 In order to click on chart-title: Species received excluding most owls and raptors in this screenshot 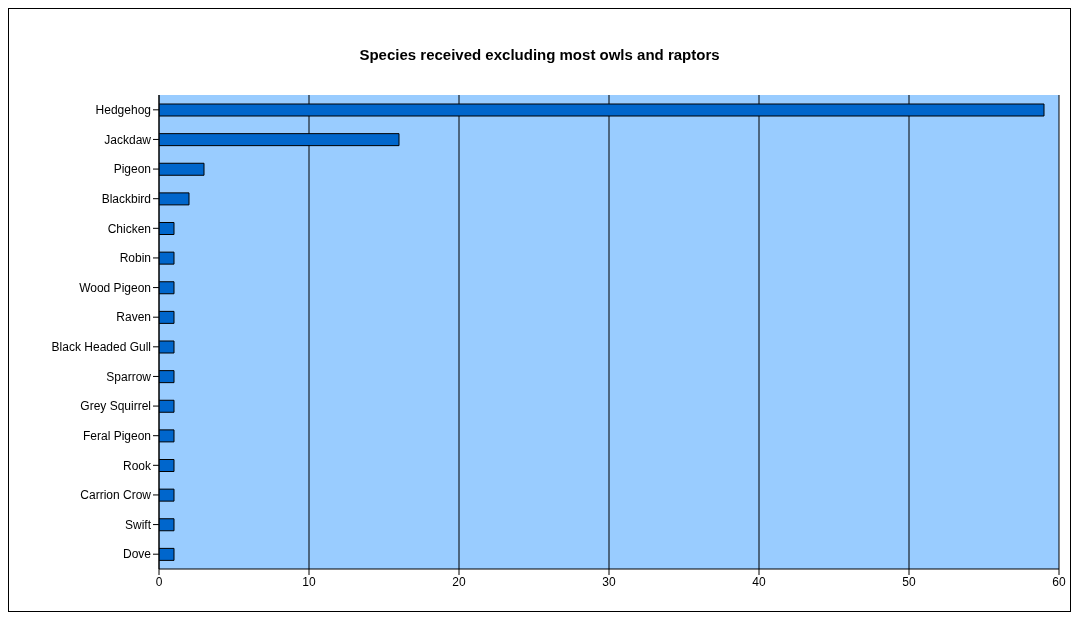, I will do `click(539, 54)`.